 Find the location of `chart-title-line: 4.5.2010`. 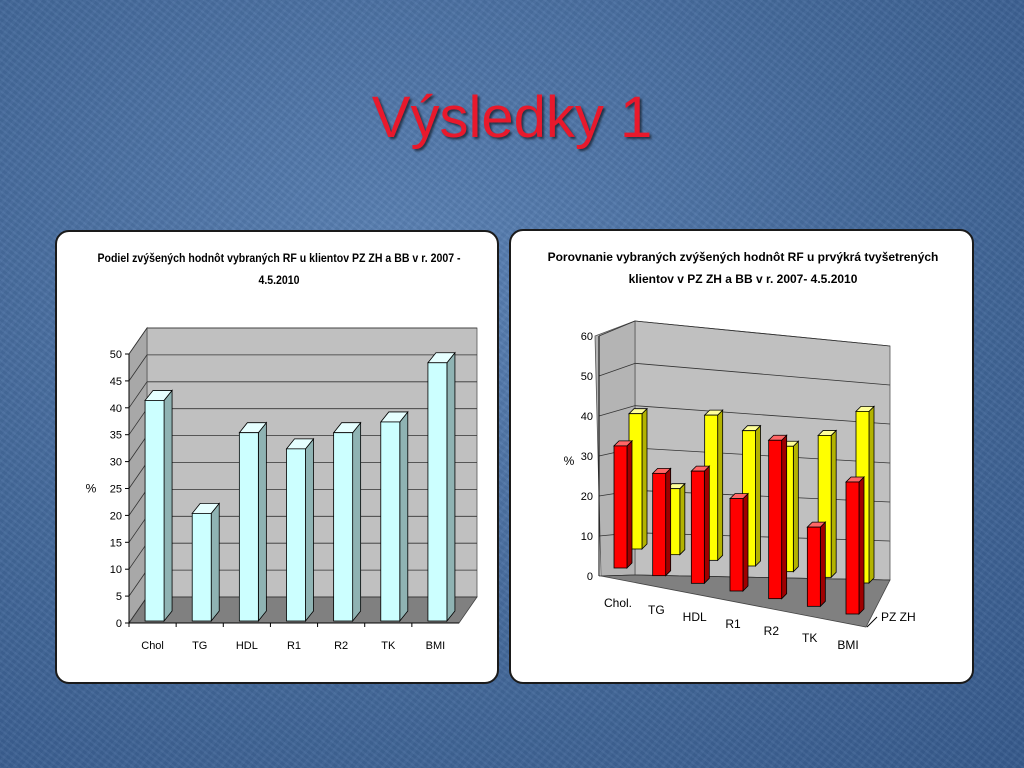

chart-title-line: 4.5.2010 is located at coordinates (278, 280).